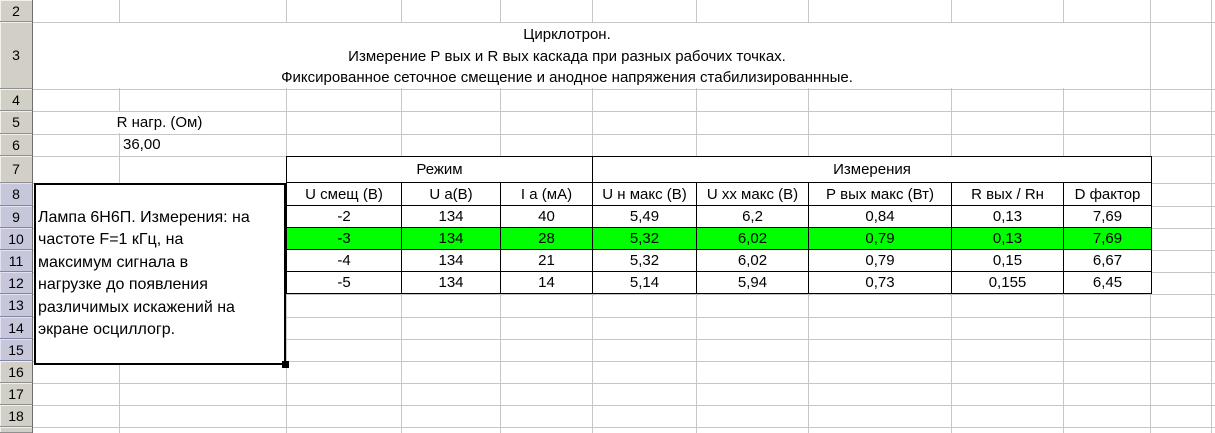 The height and width of the screenshot is (433, 1215). I want to click on table-cell: 0,73, so click(880, 283).